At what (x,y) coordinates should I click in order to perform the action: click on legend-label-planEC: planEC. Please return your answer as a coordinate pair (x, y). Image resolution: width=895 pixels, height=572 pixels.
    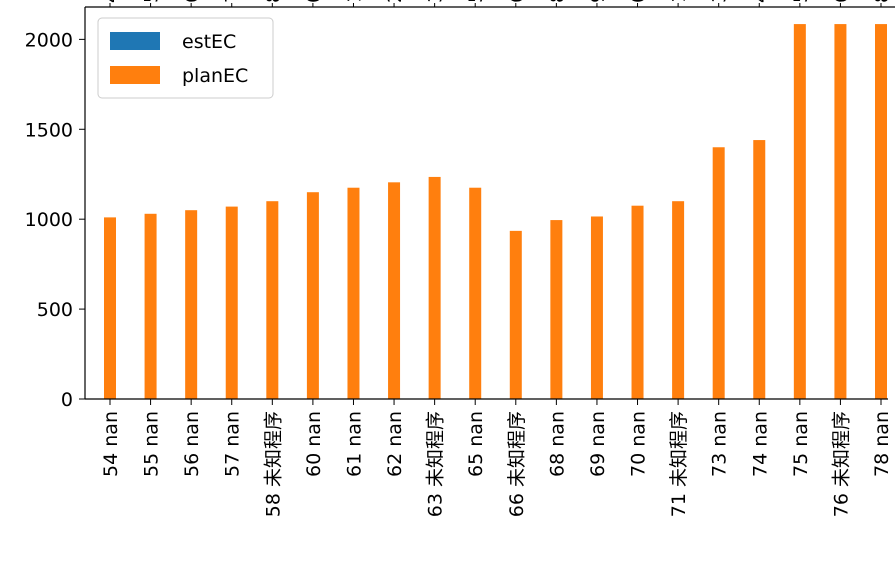
    Looking at the image, I should click on (215, 76).